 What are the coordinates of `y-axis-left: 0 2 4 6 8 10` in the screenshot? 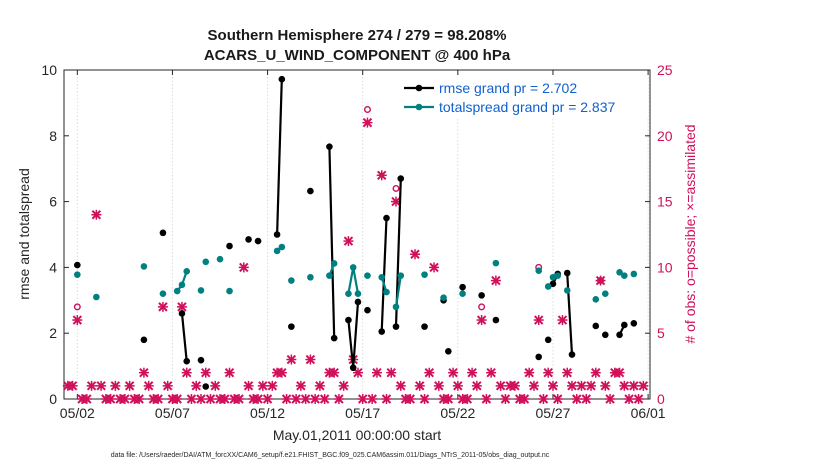 It's located at (55, 234).